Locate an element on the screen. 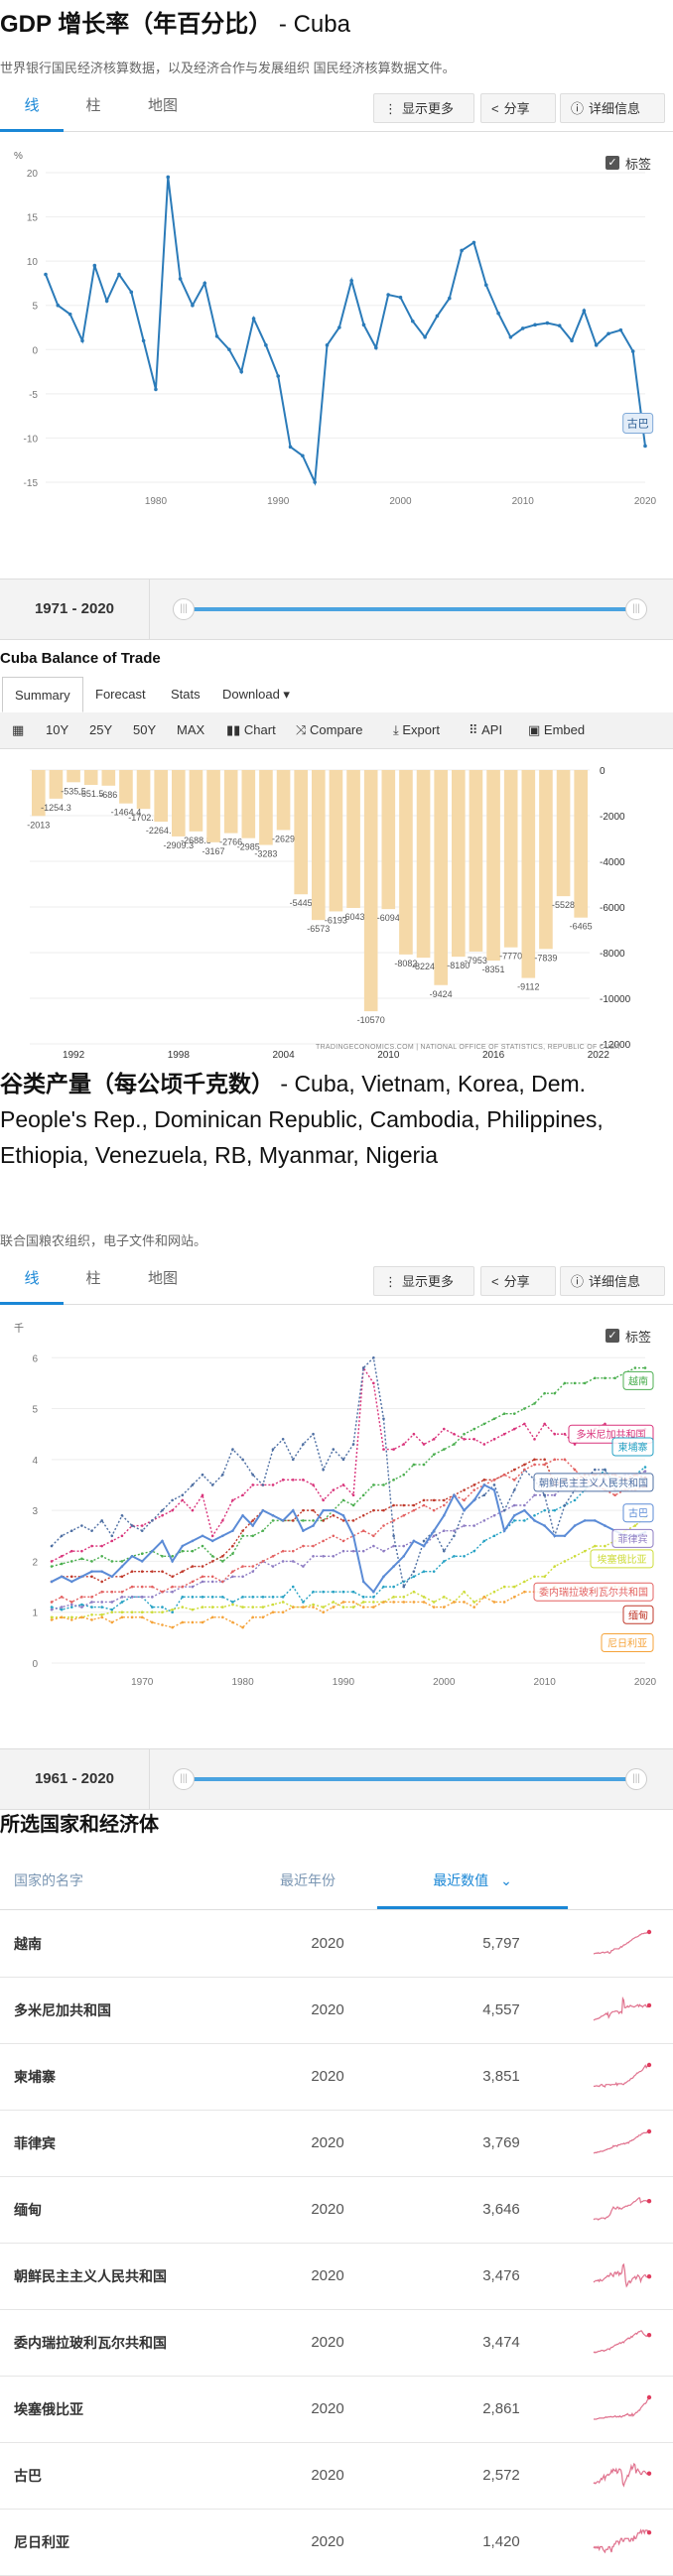 This screenshot has width=673, height=2576. table-row: 古巴 2020 2,572 is located at coordinates (336, 2476).